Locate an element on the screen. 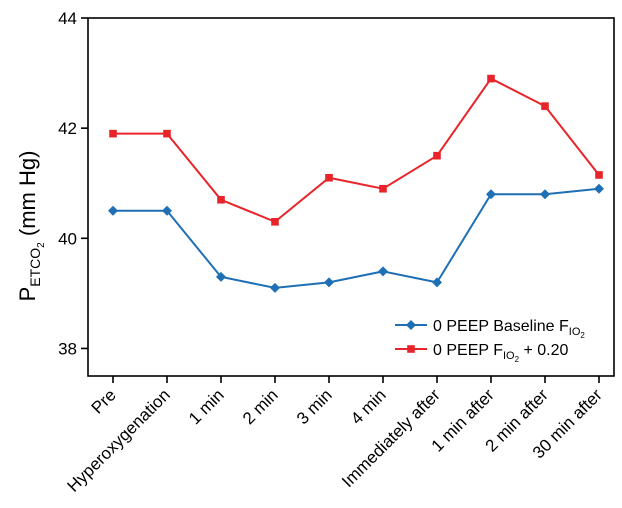  legend-item: 0 PEEP FIO2 + 0.20 is located at coordinates (482, 353).